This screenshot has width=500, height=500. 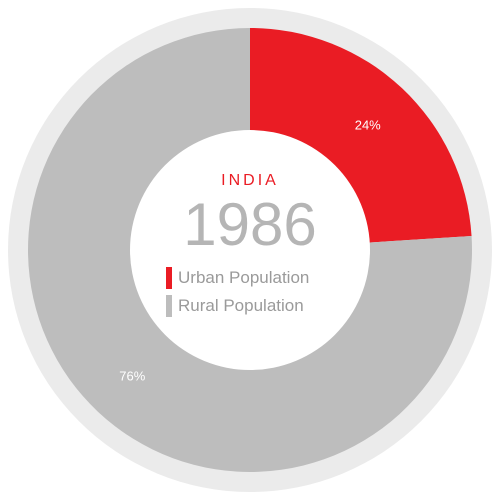 I want to click on legend: Urban Population Rural Population, so click(x=266, y=292).